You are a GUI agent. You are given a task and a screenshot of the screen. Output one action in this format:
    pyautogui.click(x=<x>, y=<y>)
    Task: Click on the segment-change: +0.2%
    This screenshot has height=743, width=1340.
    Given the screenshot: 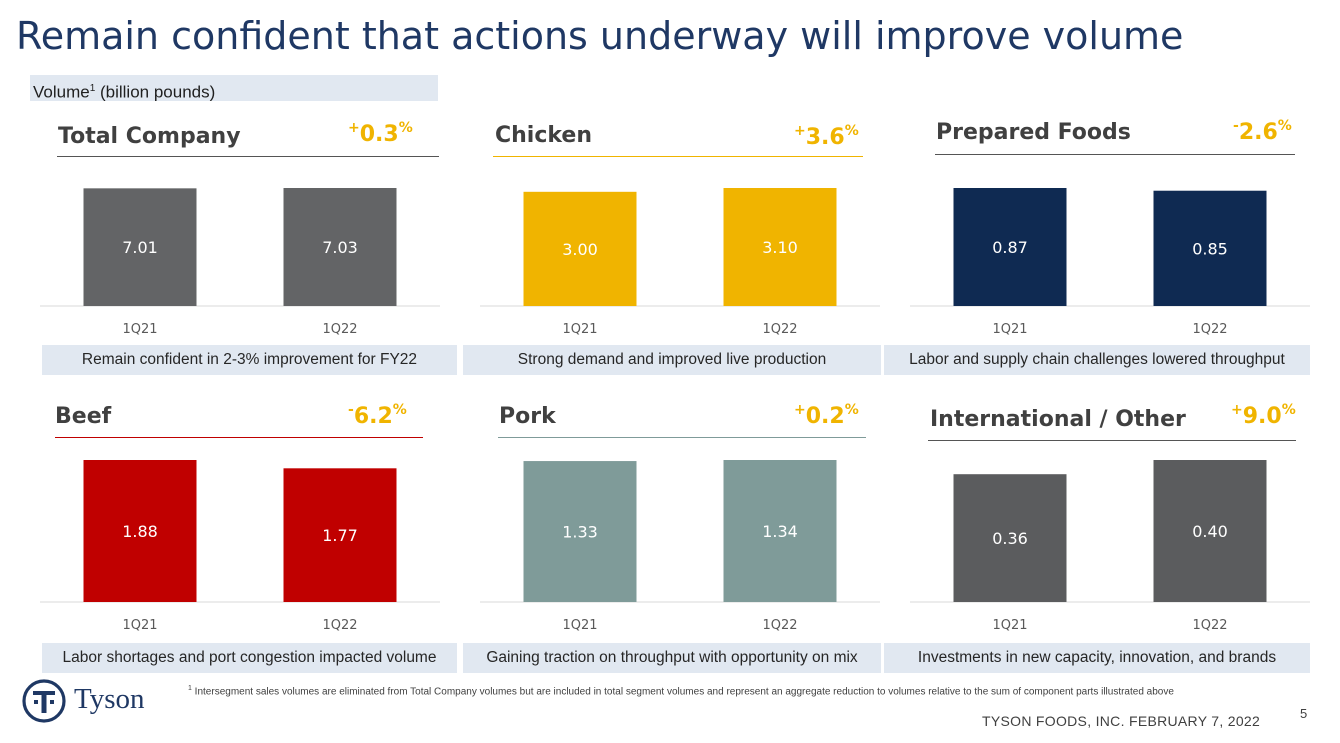 What is the action you would take?
    pyautogui.click(x=826, y=415)
    